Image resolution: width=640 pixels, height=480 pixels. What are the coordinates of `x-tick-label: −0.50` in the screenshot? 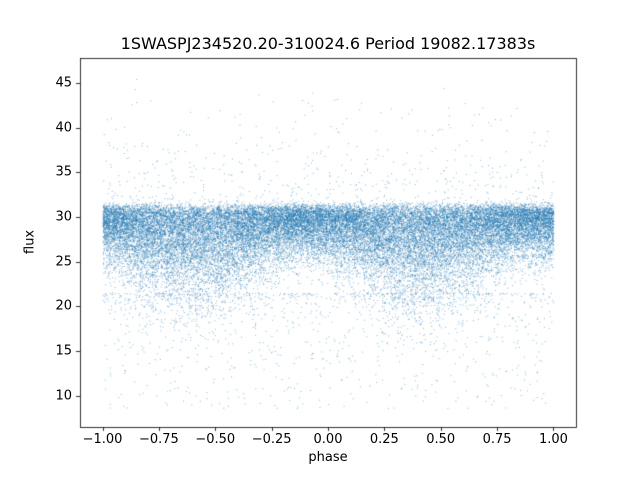 It's located at (215, 439).